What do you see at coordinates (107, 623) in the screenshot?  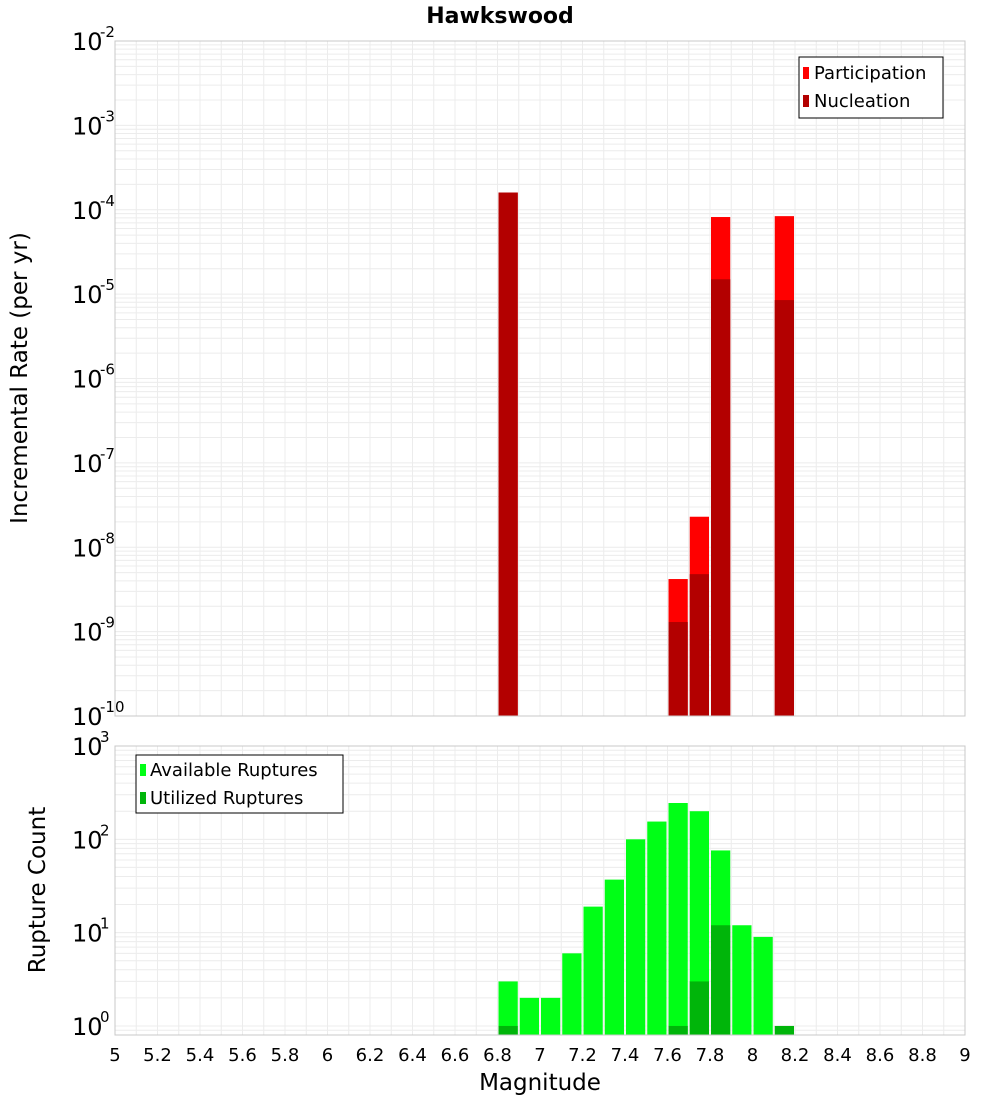 I see `top-y-tick-exponent: -9` at bounding box center [107, 623].